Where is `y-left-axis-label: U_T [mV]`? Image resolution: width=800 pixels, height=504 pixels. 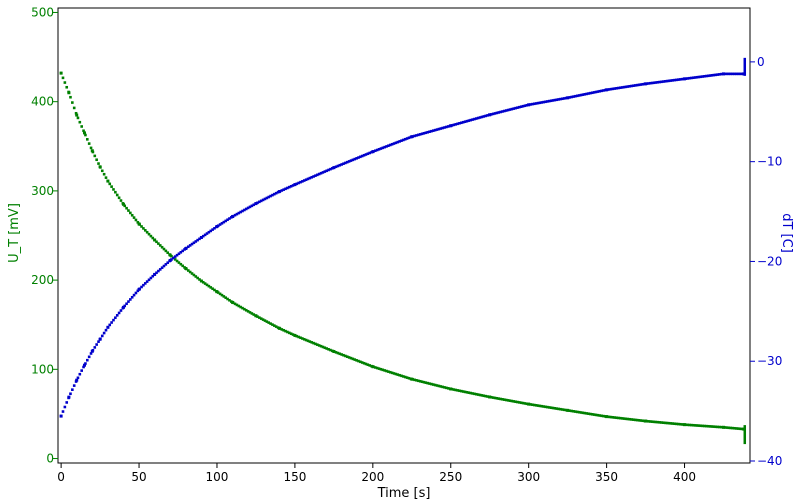
y-left-axis-label: U_T [mV] is located at coordinates (14, 233).